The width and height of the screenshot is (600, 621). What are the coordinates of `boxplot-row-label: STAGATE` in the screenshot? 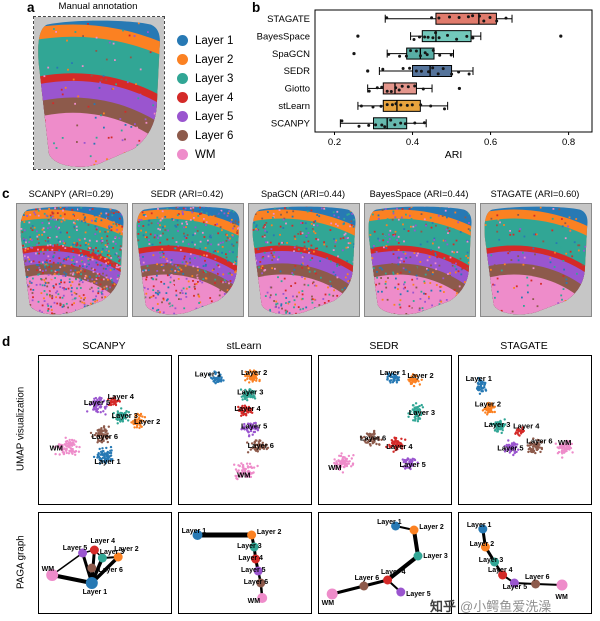 It's located at (288, 19).